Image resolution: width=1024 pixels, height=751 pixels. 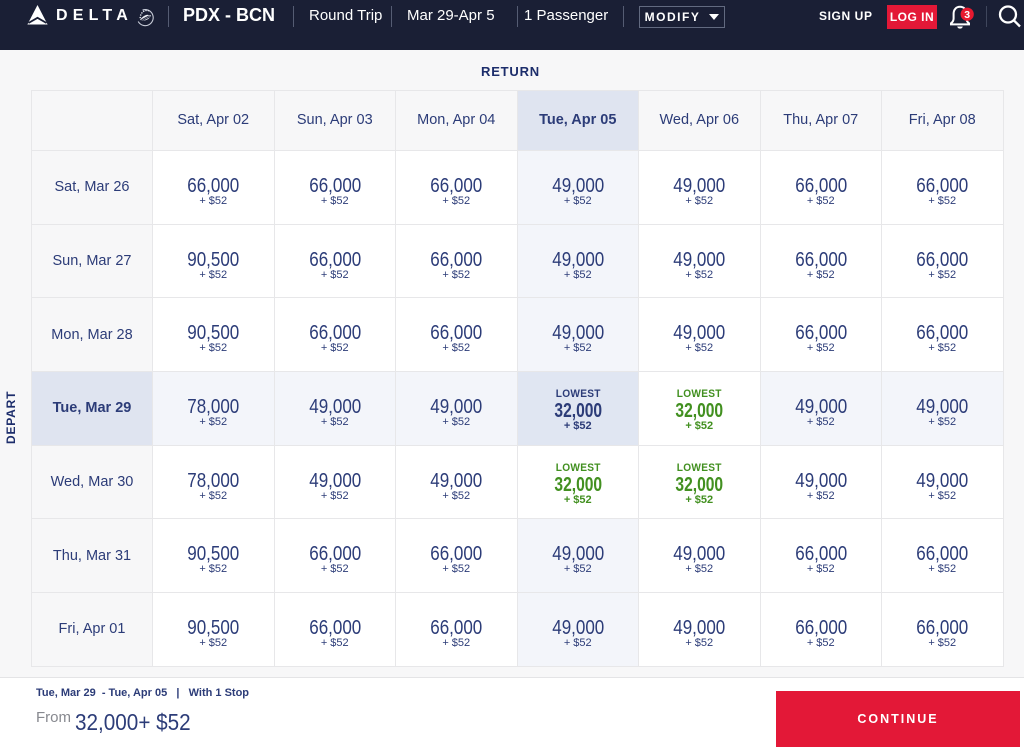 I want to click on svg-text: 3, so click(x=967, y=15).